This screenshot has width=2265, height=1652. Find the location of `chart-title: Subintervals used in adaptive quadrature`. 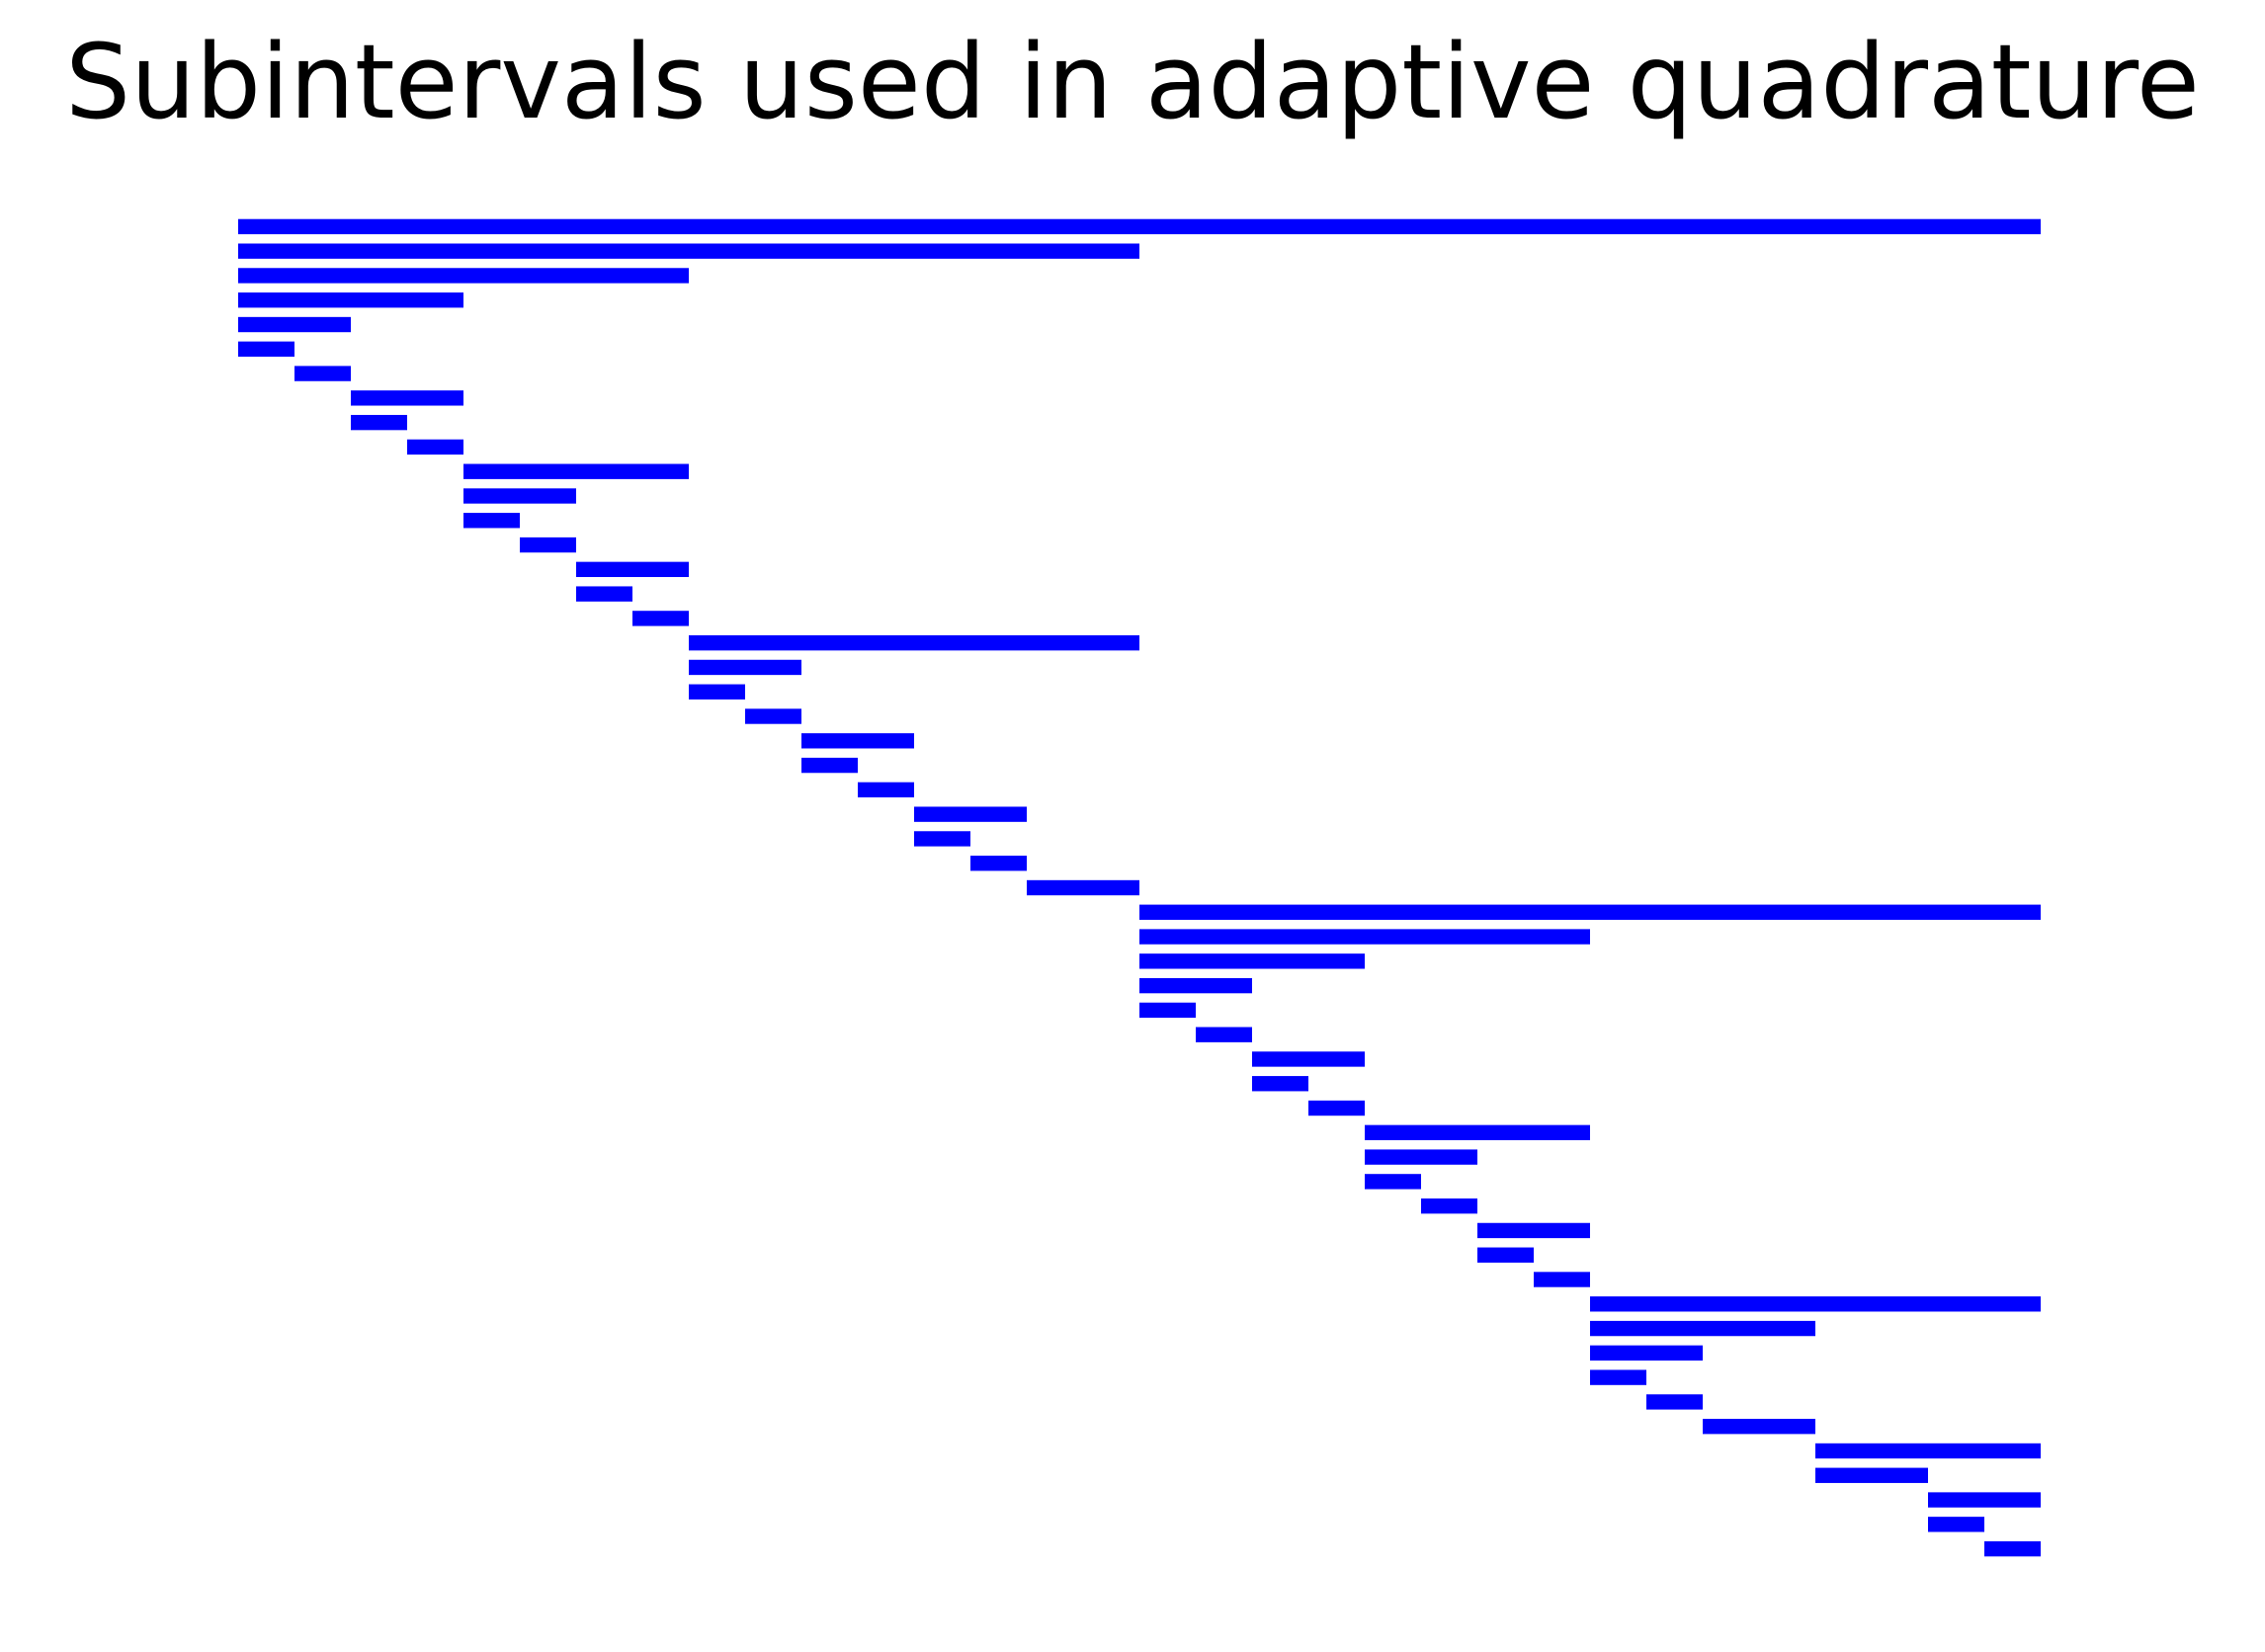

chart-title: Subintervals used in adaptive quadrature is located at coordinates (1132, 82).